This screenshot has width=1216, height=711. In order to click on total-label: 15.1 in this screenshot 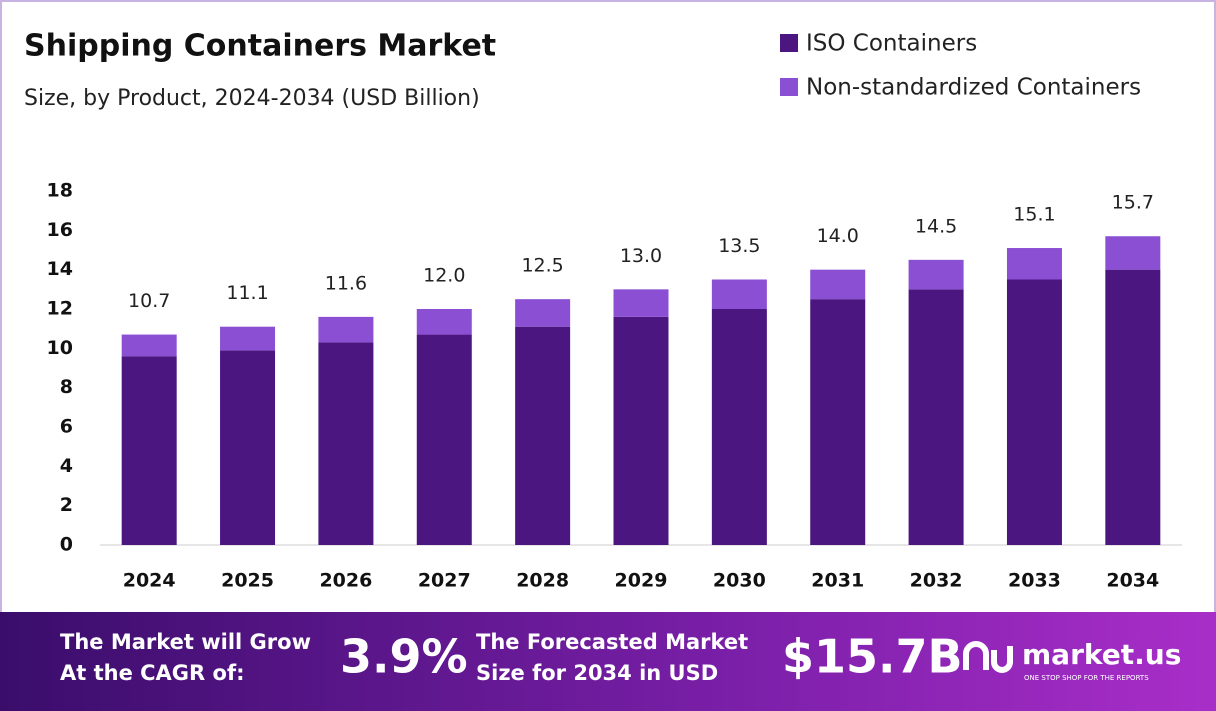, I will do `click(1034, 215)`.